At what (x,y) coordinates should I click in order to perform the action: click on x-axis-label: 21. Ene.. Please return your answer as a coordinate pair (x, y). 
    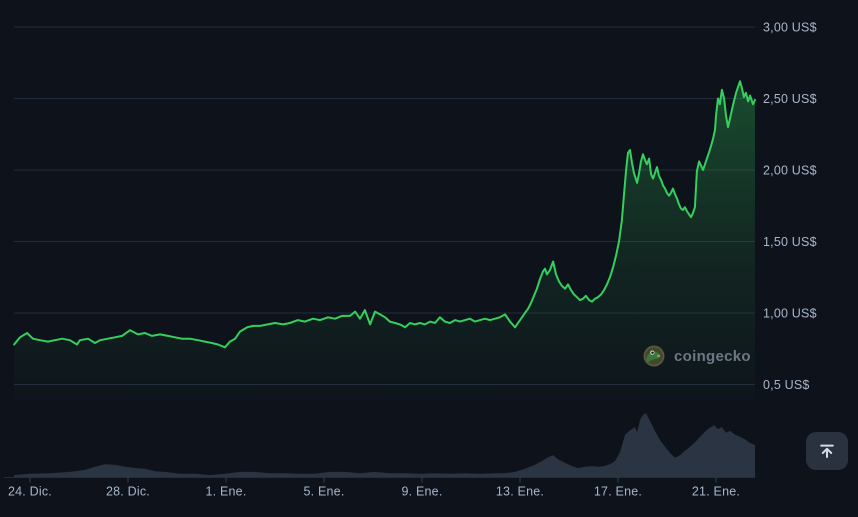
    Looking at the image, I should click on (716, 492).